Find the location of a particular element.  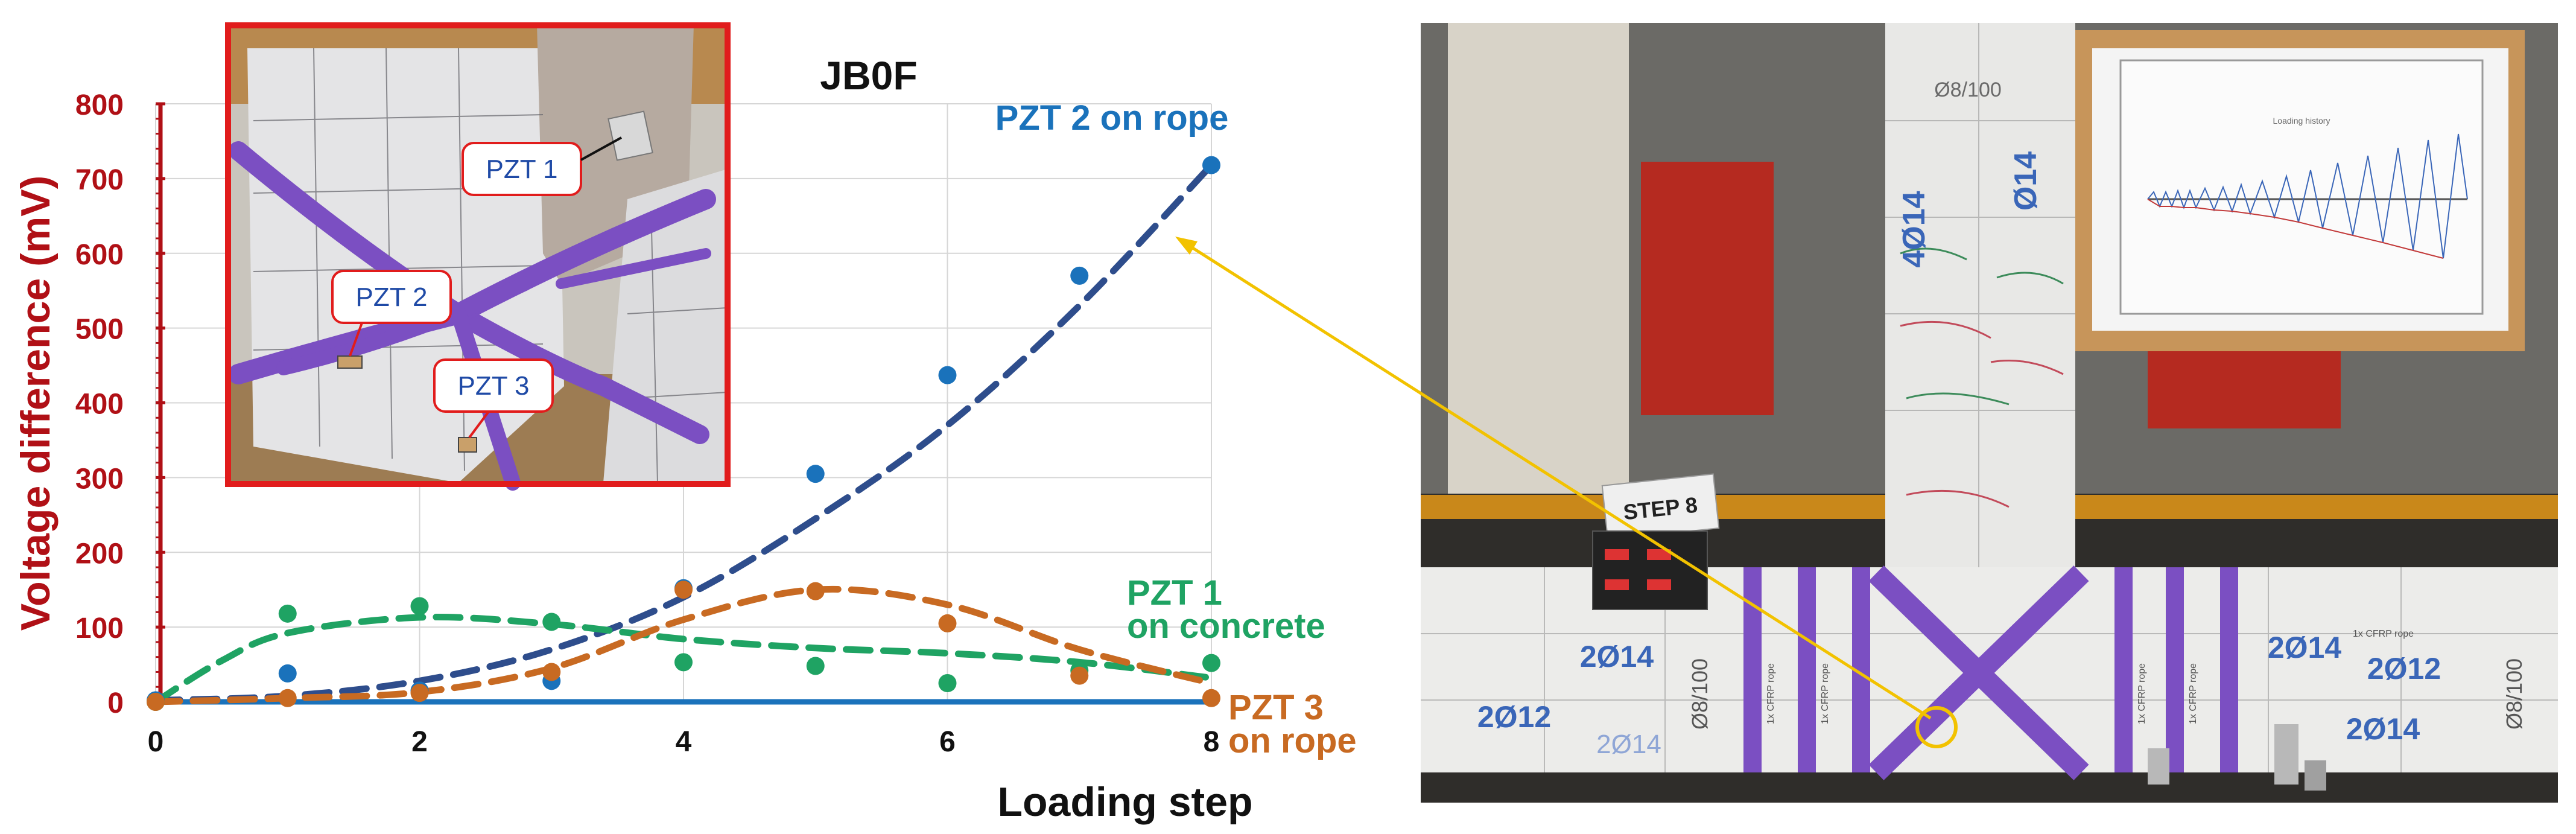

y-tick-label: 700 is located at coordinates (99, 180).